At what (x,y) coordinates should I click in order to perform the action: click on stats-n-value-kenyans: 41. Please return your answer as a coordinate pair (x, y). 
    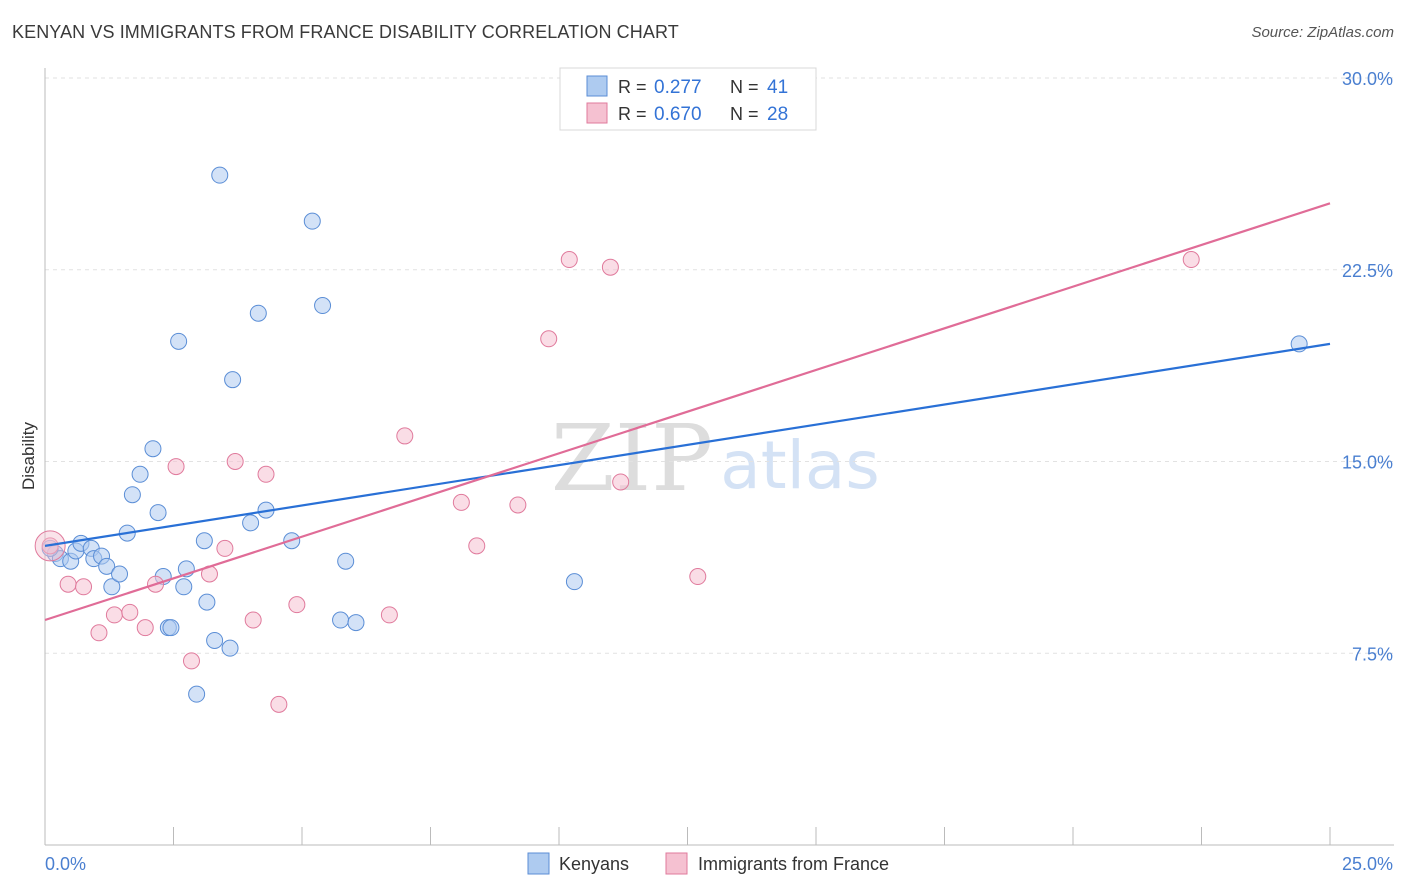
    Looking at the image, I should click on (777, 87).